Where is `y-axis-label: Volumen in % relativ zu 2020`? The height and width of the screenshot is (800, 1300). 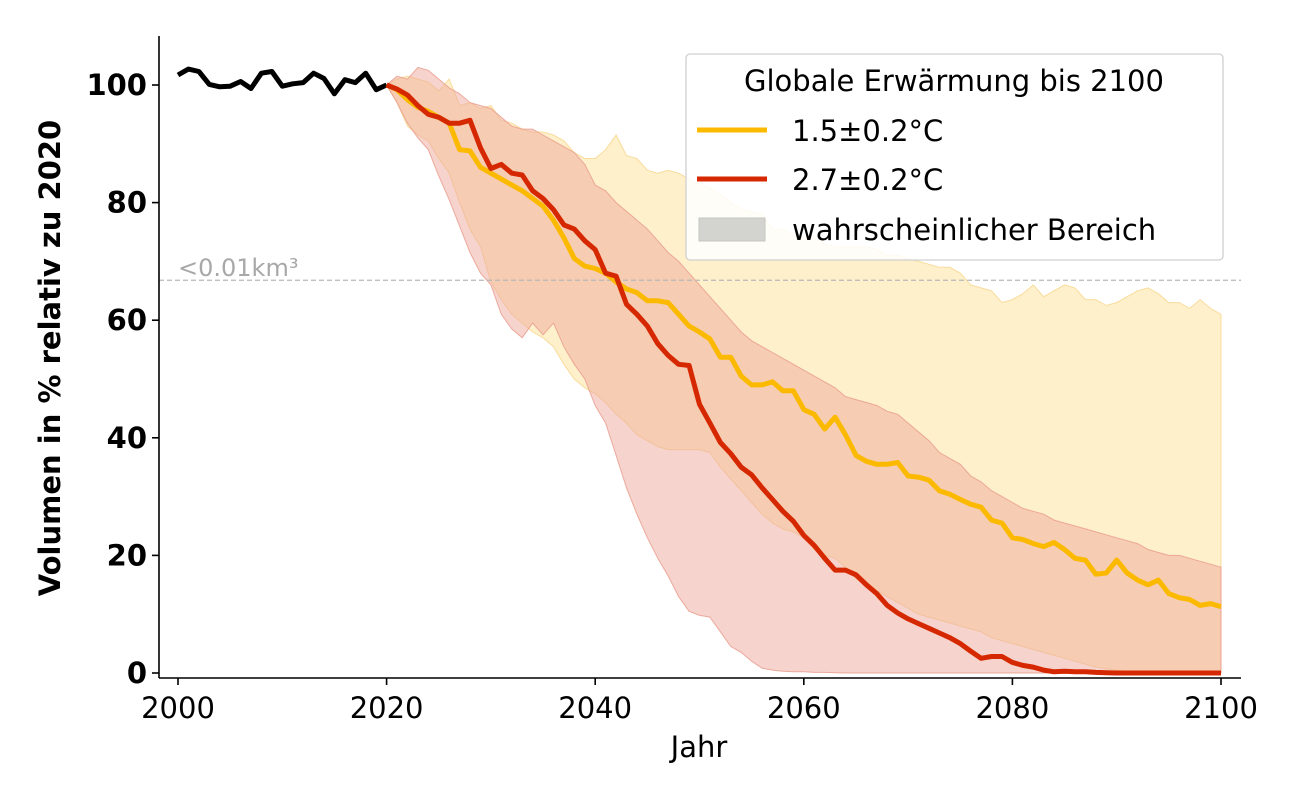 y-axis-label: Volumen in % relativ zu 2020 is located at coordinates (50, 358).